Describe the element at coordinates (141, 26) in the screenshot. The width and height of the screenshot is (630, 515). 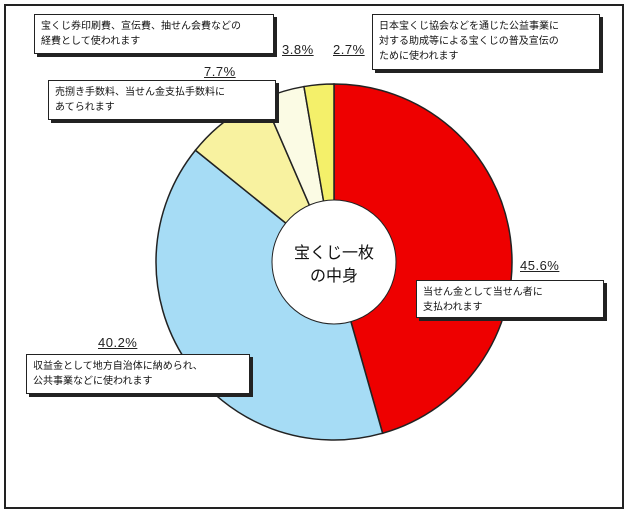
I see `callout-expenses-line-1: 宝くじ券印刷費、宣伝費、抽せん会費などの` at that location.